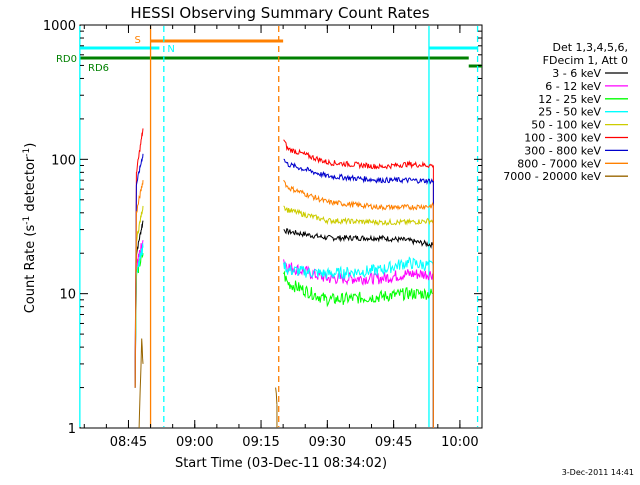 This screenshot has height=485, width=640. I want to click on y-axis-label-mid: detector, so click(30, 186).